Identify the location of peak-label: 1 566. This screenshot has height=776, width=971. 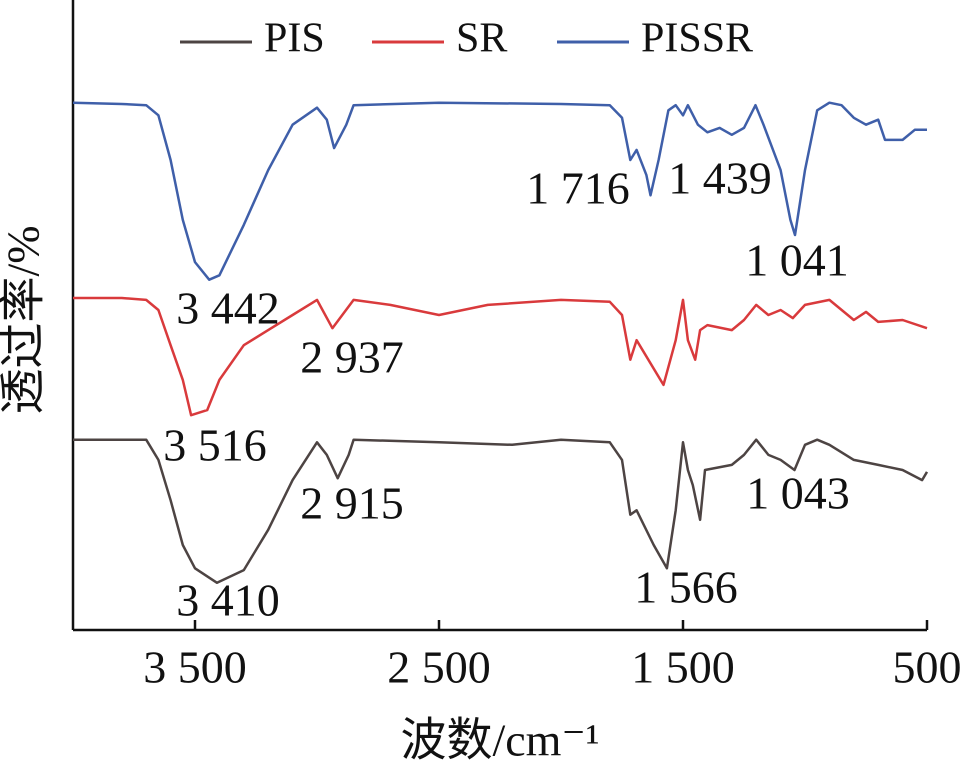
(686, 587).